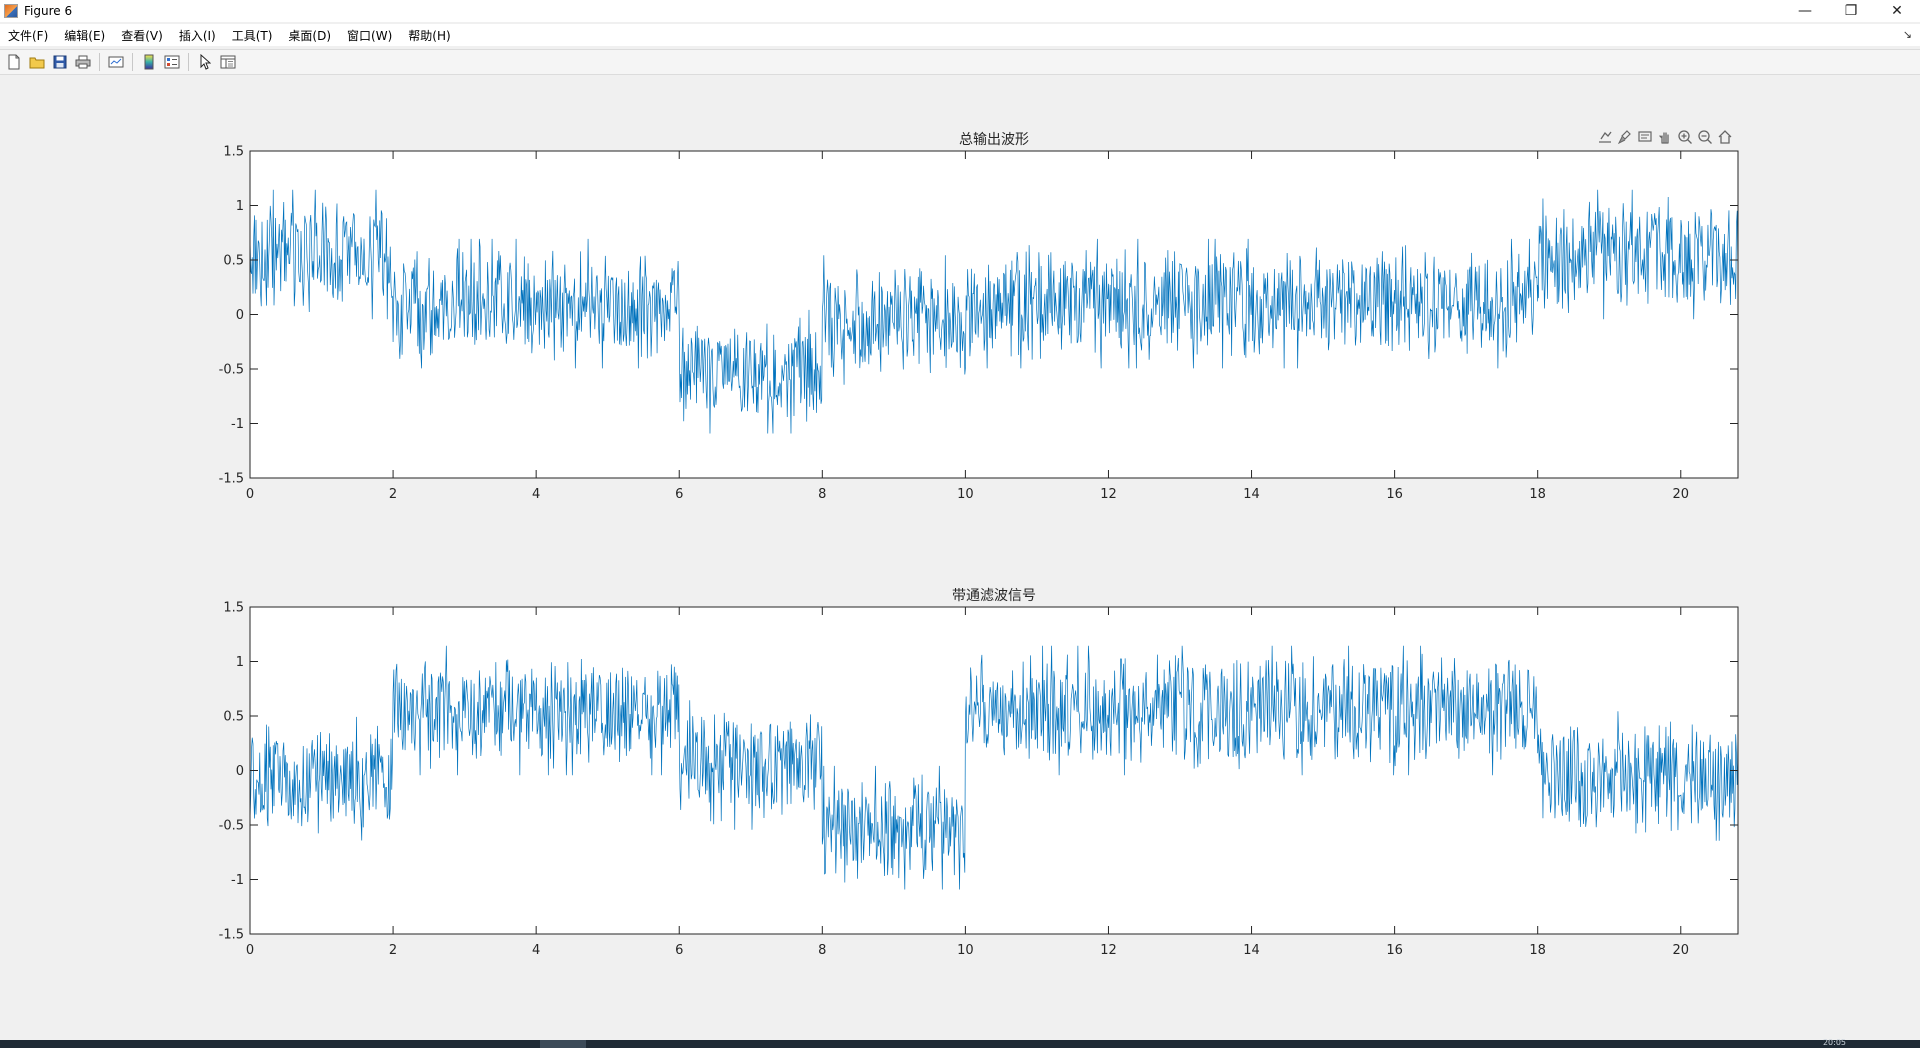 This screenshot has width=1920, height=1048. I want to click on matlab-app-icon, so click(11, 11).